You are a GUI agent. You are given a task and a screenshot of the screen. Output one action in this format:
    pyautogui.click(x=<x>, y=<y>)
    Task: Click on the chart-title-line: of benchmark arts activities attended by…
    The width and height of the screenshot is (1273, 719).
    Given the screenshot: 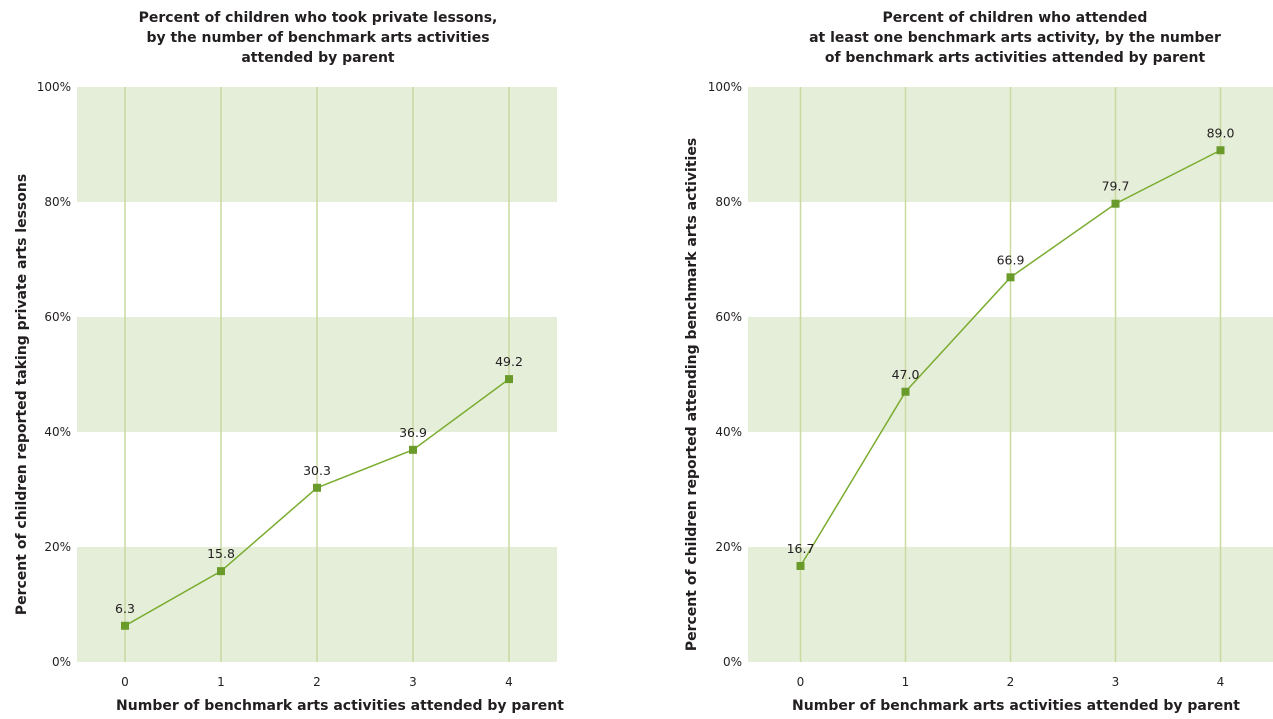 What is the action you would take?
    pyautogui.click(x=1015, y=58)
    